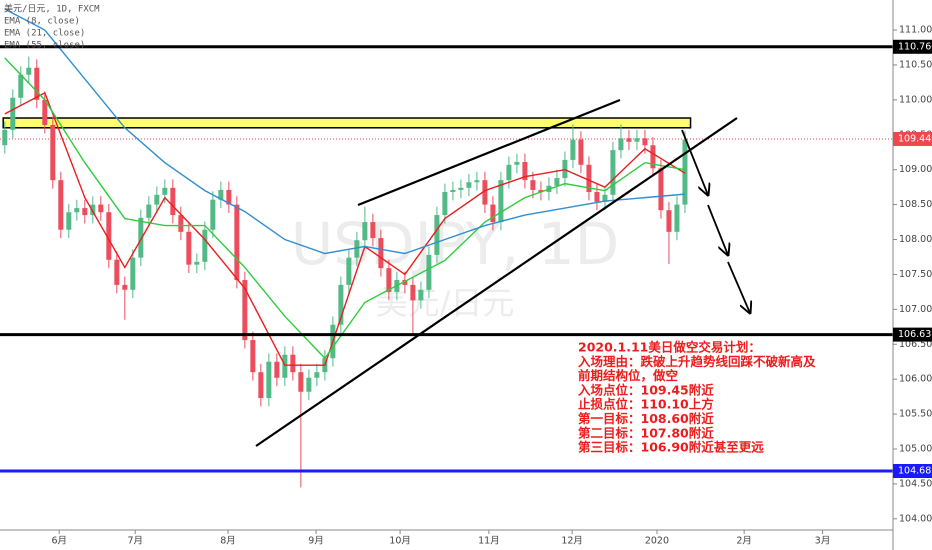  What do you see at coordinates (400, 541) in the screenshot?
I see `x-tick-label: 10月` at bounding box center [400, 541].